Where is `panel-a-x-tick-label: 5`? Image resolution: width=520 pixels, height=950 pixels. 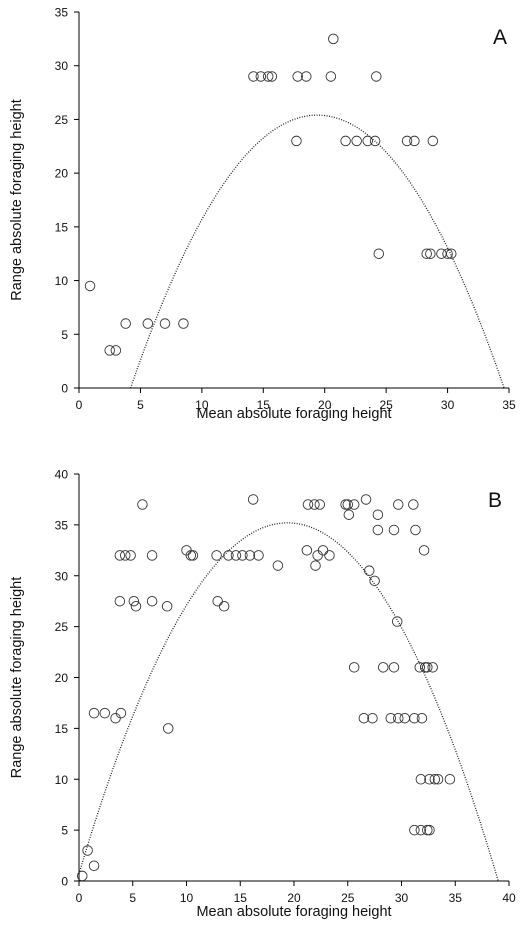
panel-a-x-tick-label: 5 is located at coordinates (140, 405).